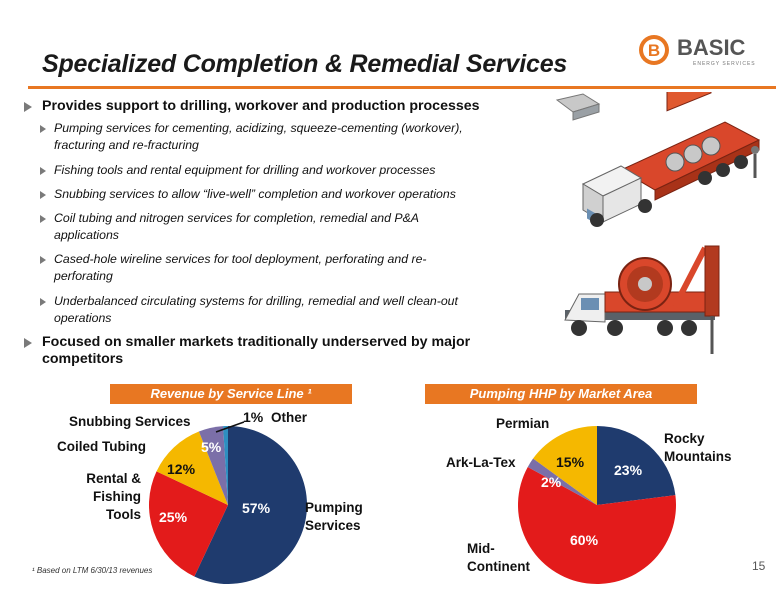 This screenshot has height=600, width=776. What do you see at coordinates (334, 516) in the screenshot?
I see `pie1-label-pumping: Pumping Services` at bounding box center [334, 516].